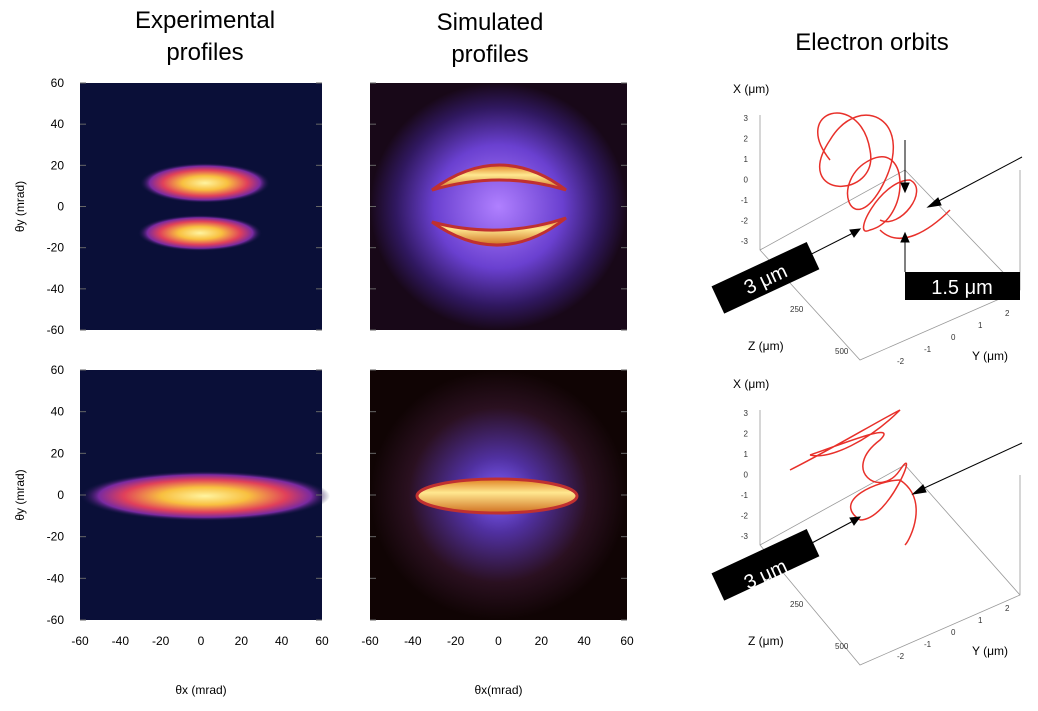  I want to click on column-header: Simulated, so click(490, 22).